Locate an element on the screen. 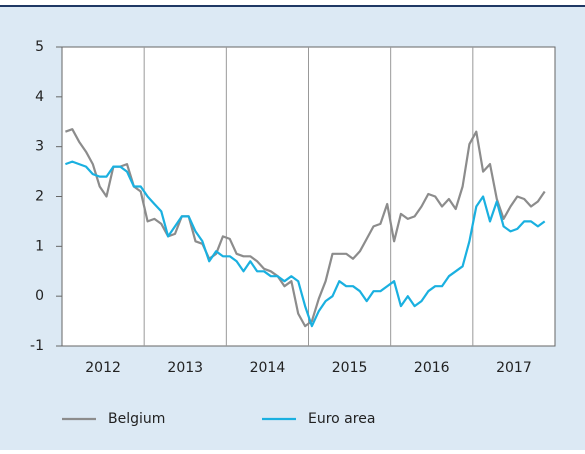  y-tick-label: 3 is located at coordinates (39, 147).